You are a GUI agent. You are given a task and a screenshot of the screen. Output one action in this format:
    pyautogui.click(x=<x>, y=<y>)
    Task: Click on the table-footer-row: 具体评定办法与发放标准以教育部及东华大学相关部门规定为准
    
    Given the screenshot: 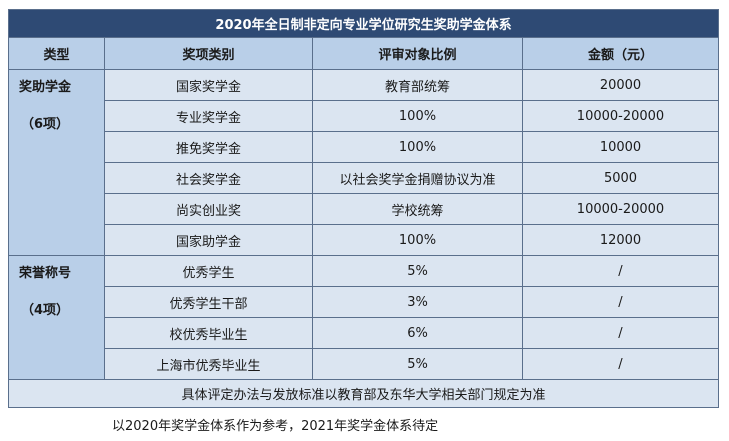 What is the action you would take?
    pyautogui.click(x=363, y=393)
    